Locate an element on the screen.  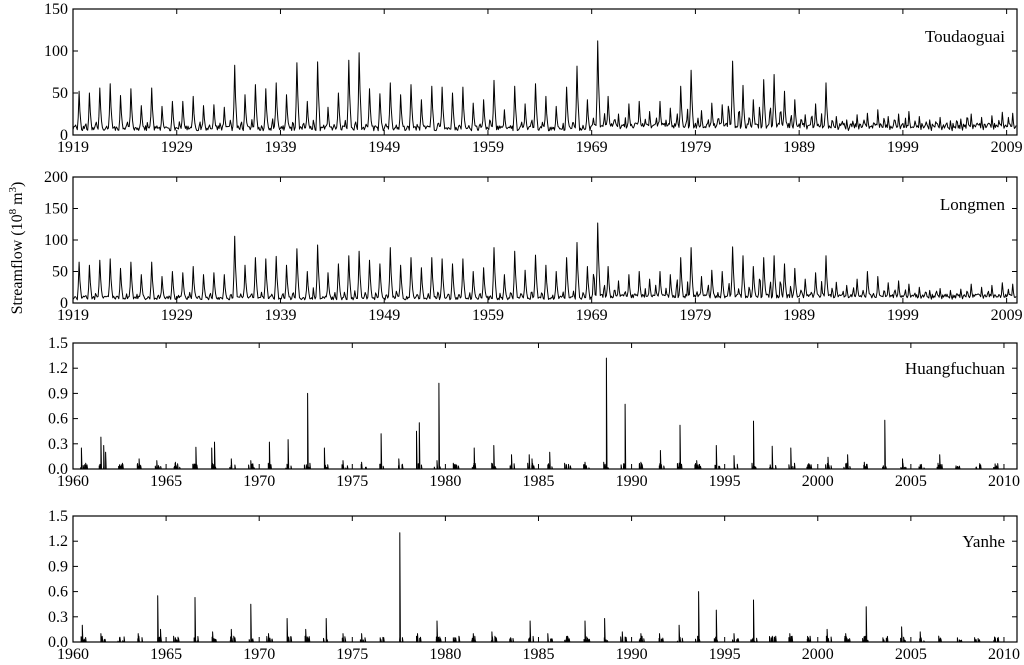
y-tick-label: 200 is located at coordinates (56, 177).